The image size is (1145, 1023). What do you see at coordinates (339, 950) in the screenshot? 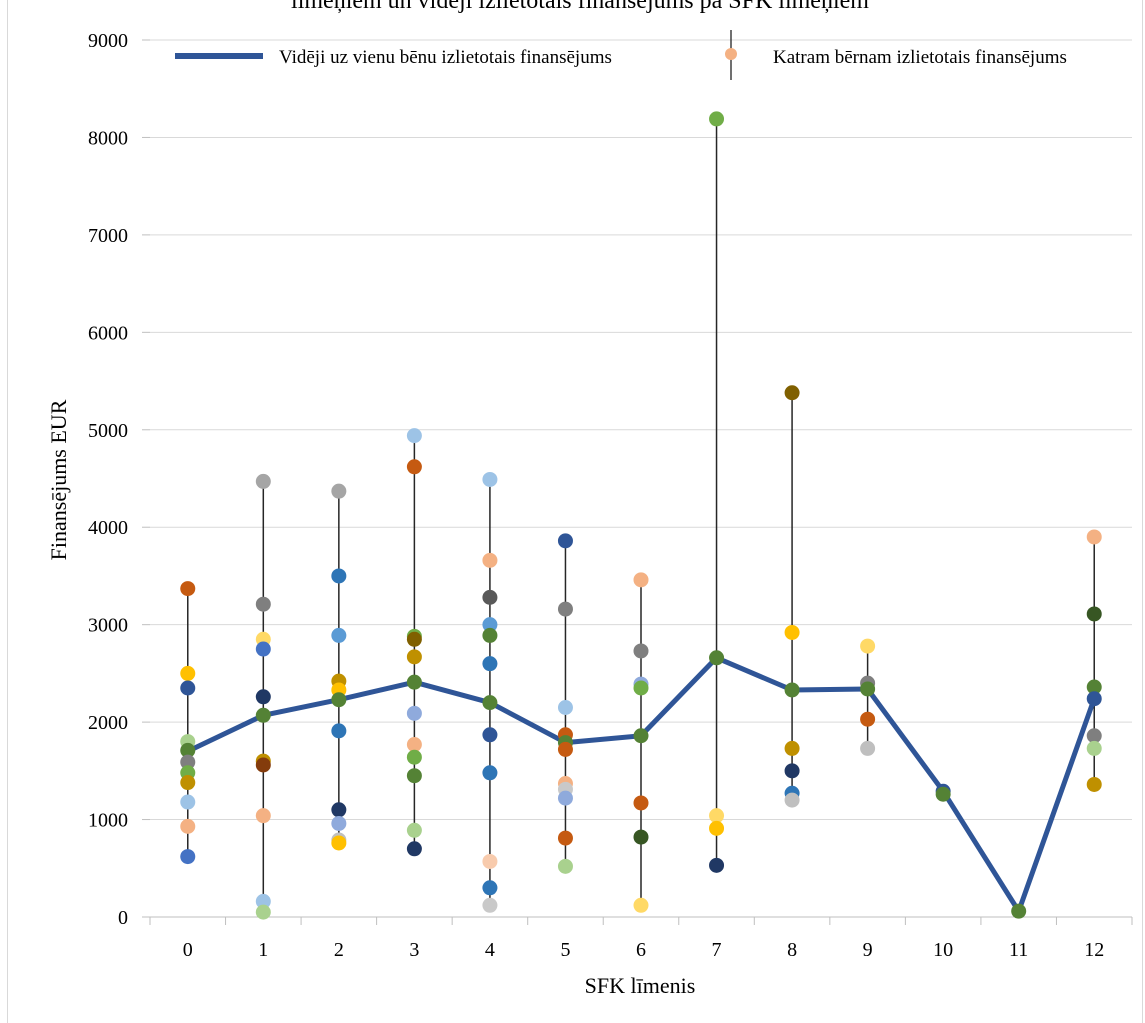
I see `x-tick-label: 2` at bounding box center [339, 950].